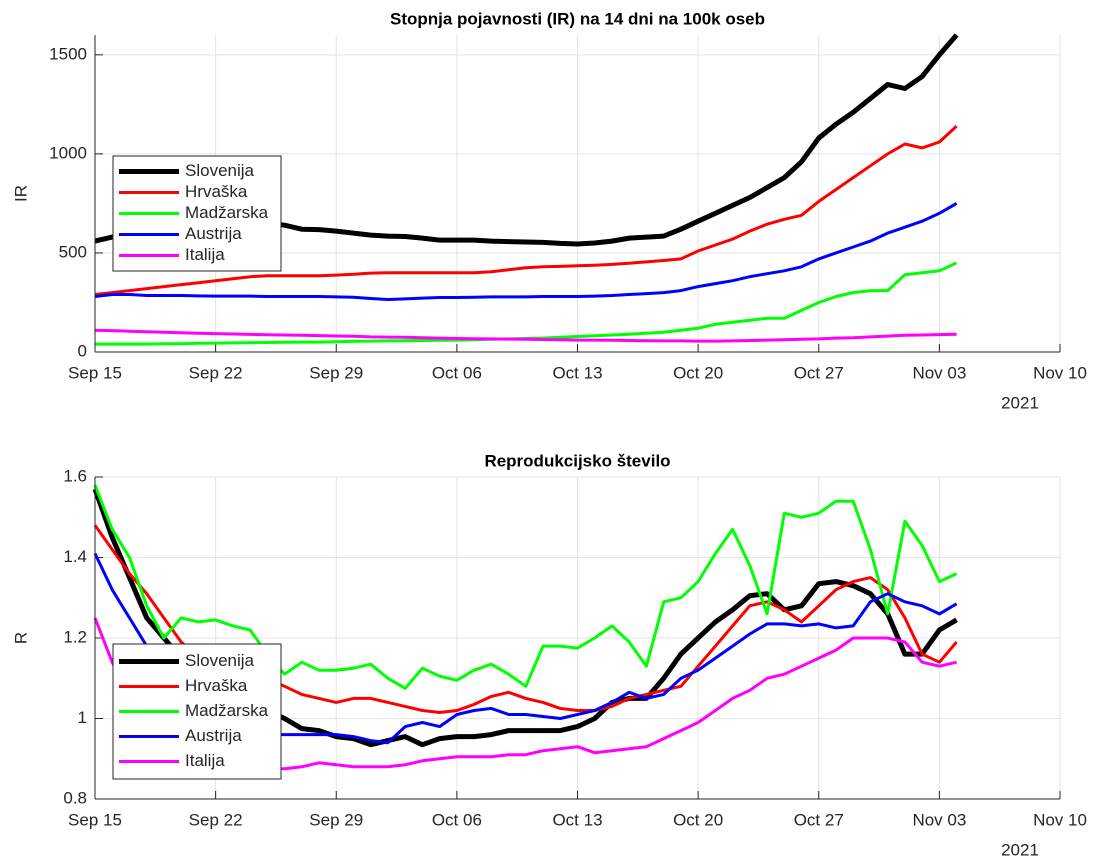  Describe the element at coordinates (73, 251) in the screenshot. I see `y-tick-label: 500` at that location.